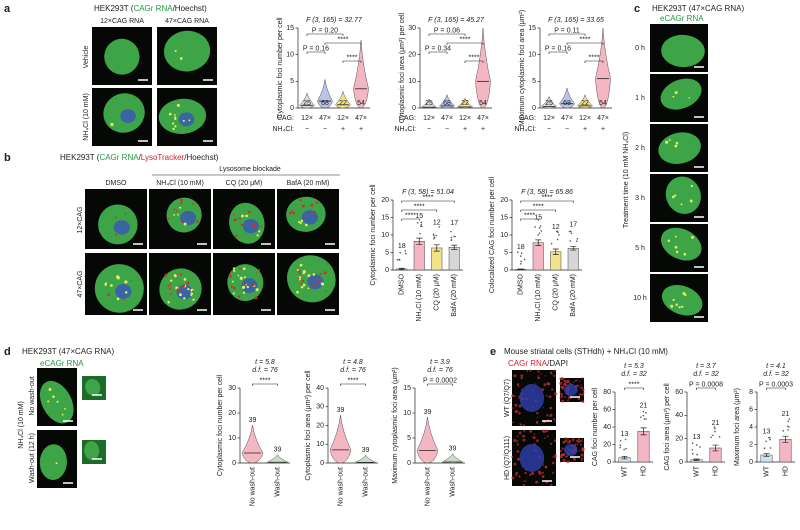 The width and height of the screenshot is (800, 530). I want to click on comparison-label: P = 0.0008, so click(706, 384).